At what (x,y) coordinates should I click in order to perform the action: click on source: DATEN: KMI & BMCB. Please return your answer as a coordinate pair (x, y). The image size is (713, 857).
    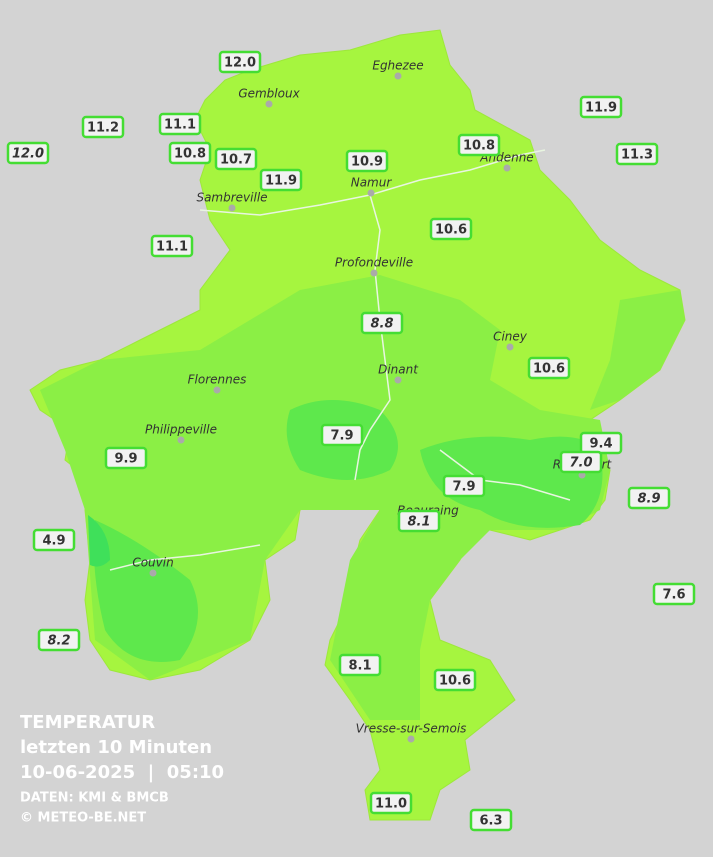
    Looking at the image, I should click on (94, 798).